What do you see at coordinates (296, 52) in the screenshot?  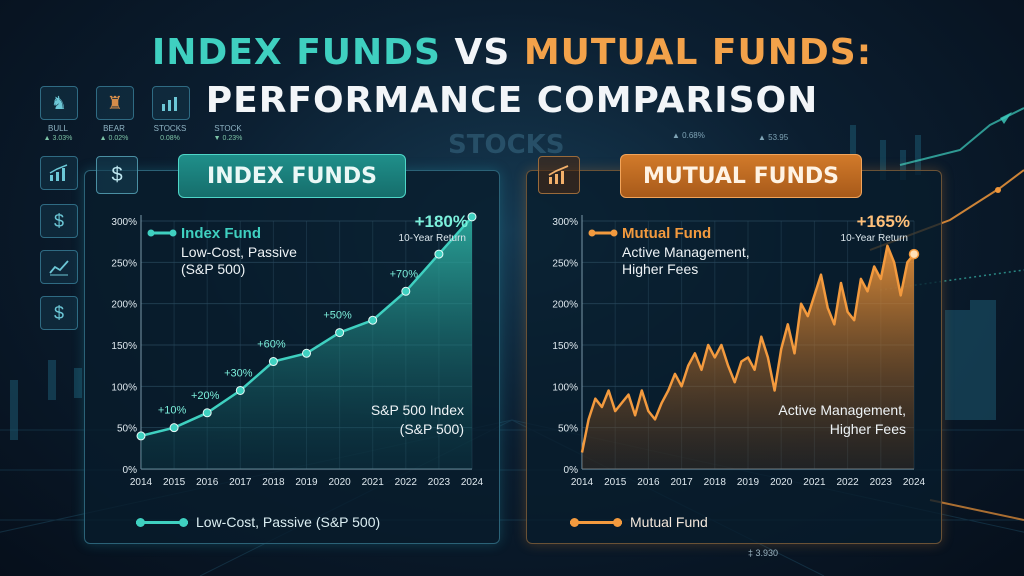 I see `title-index-funds: INDEX FUNDS` at bounding box center [296, 52].